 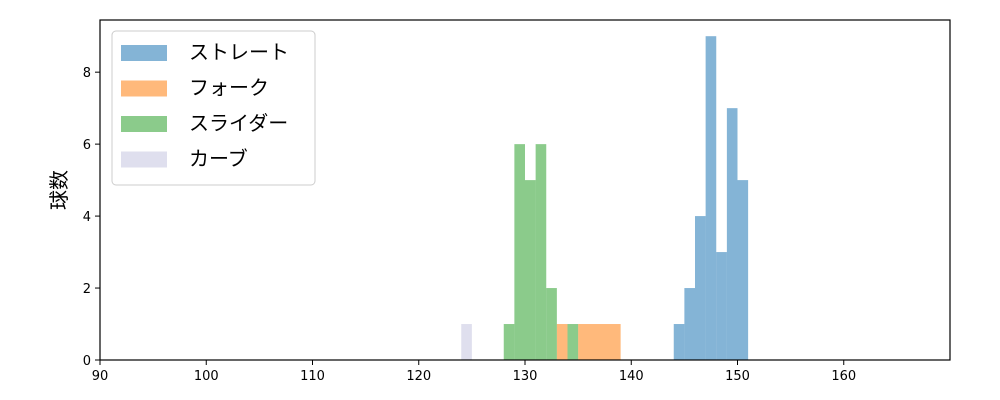 I want to click on x-tick-label-7: 160, so click(x=843, y=376).